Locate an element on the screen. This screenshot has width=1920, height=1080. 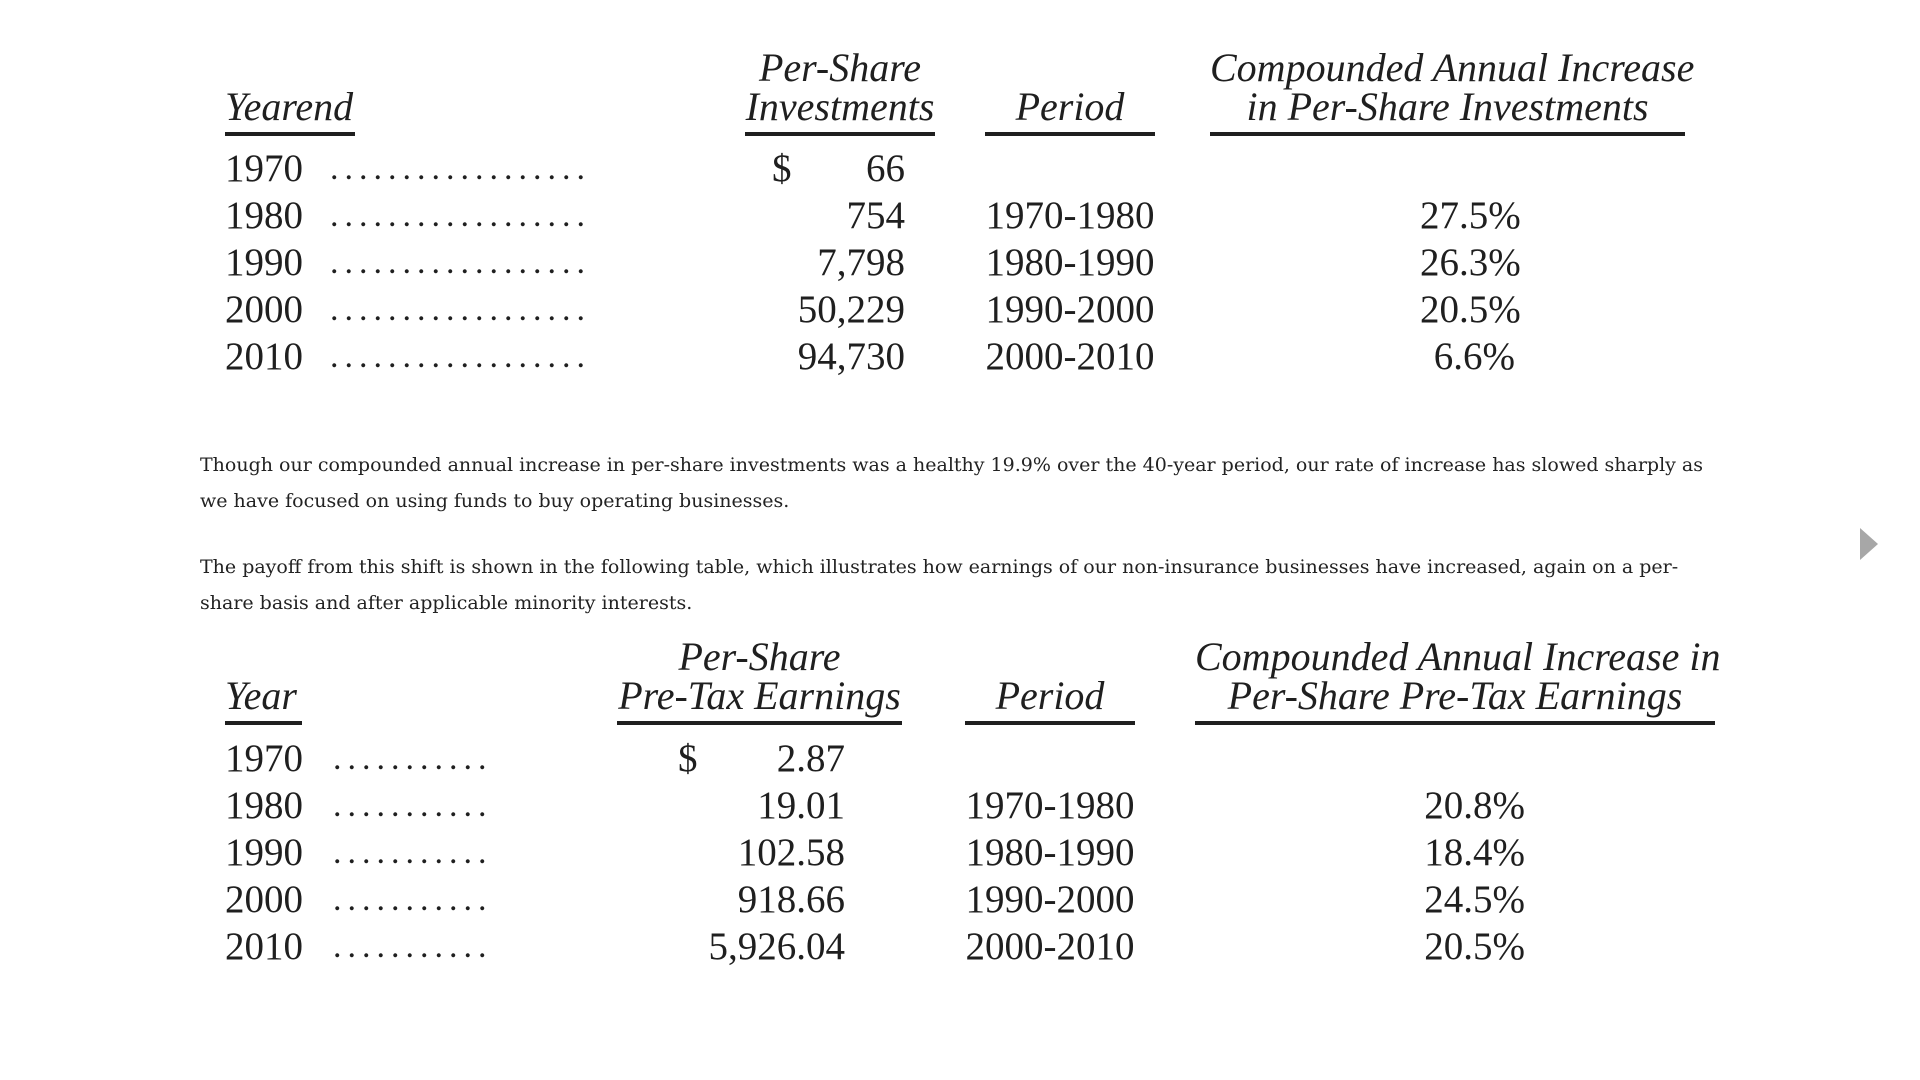
row-value: 94,730 is located at coordinates (851, 356).